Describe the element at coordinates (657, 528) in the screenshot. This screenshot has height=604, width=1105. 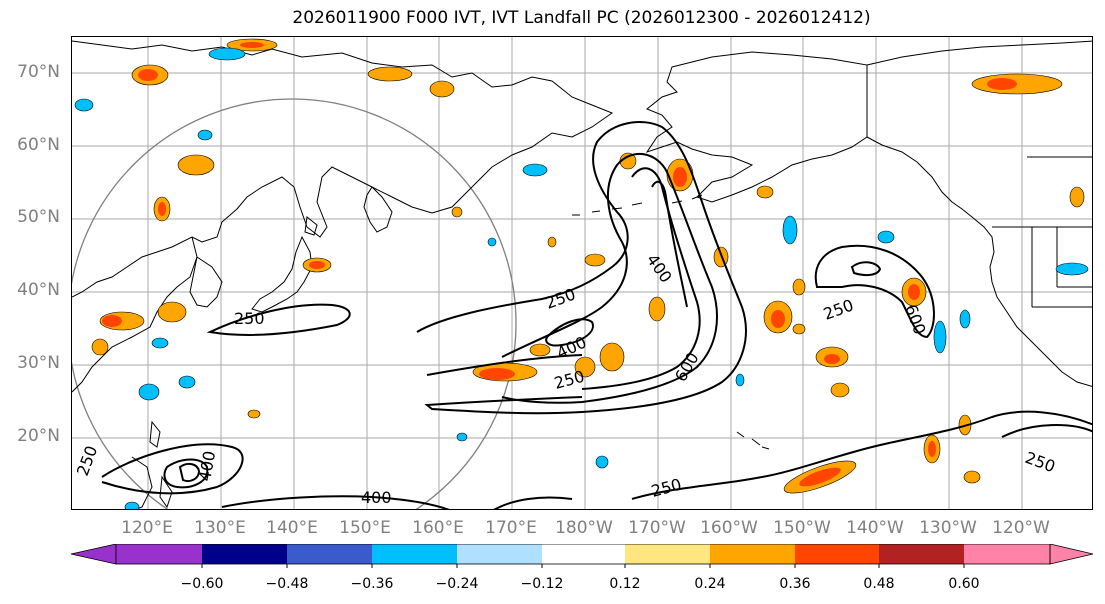
I see `lon-label-170w: 170°W` at that location.